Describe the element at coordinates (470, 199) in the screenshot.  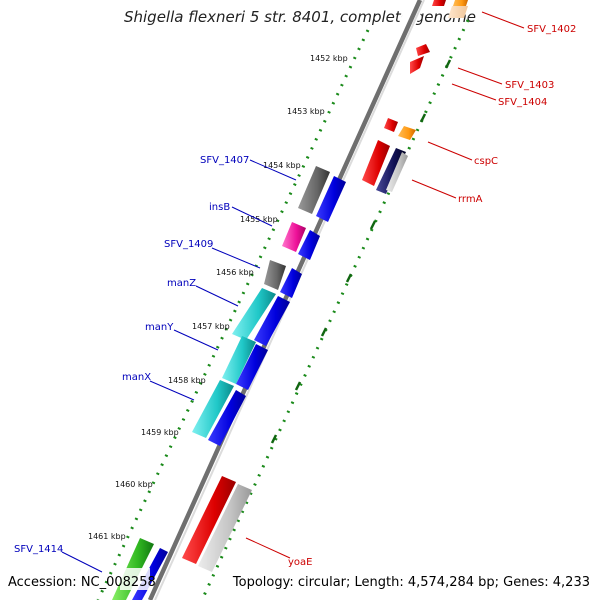
I see `label-rrmA: rrmA` at that location.